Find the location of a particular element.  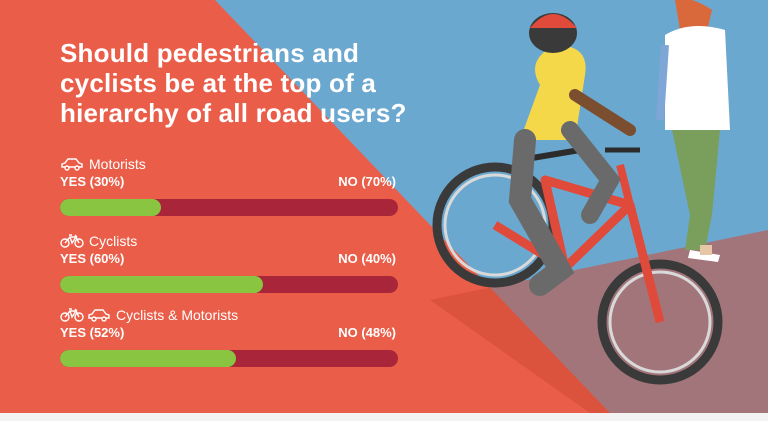

pedestrian-illustration is located at coordinates (693, 131).